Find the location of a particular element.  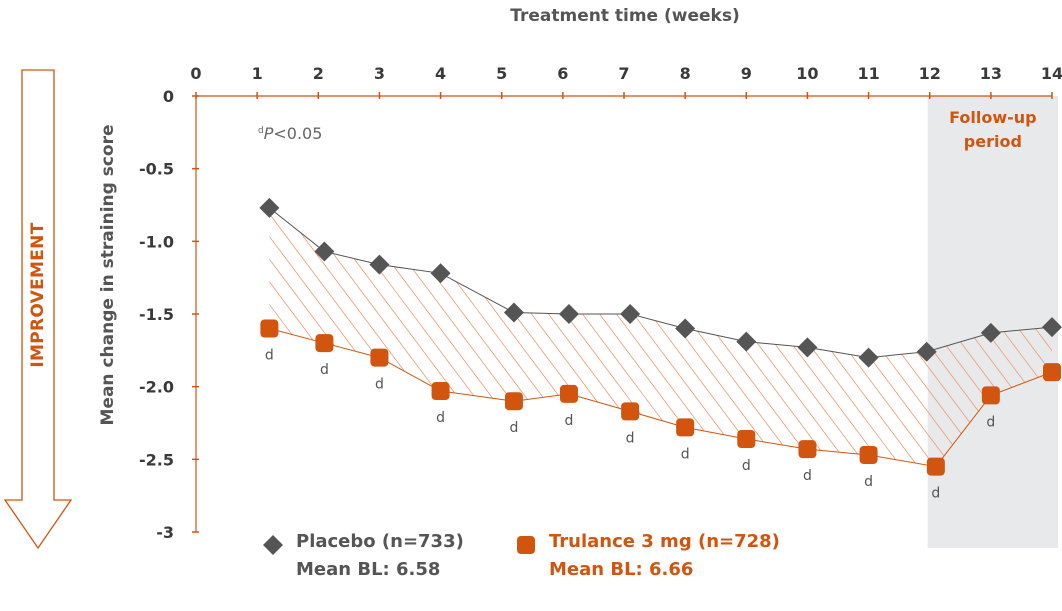

follow-up-shaded-region is located at coordinates (992, 322).